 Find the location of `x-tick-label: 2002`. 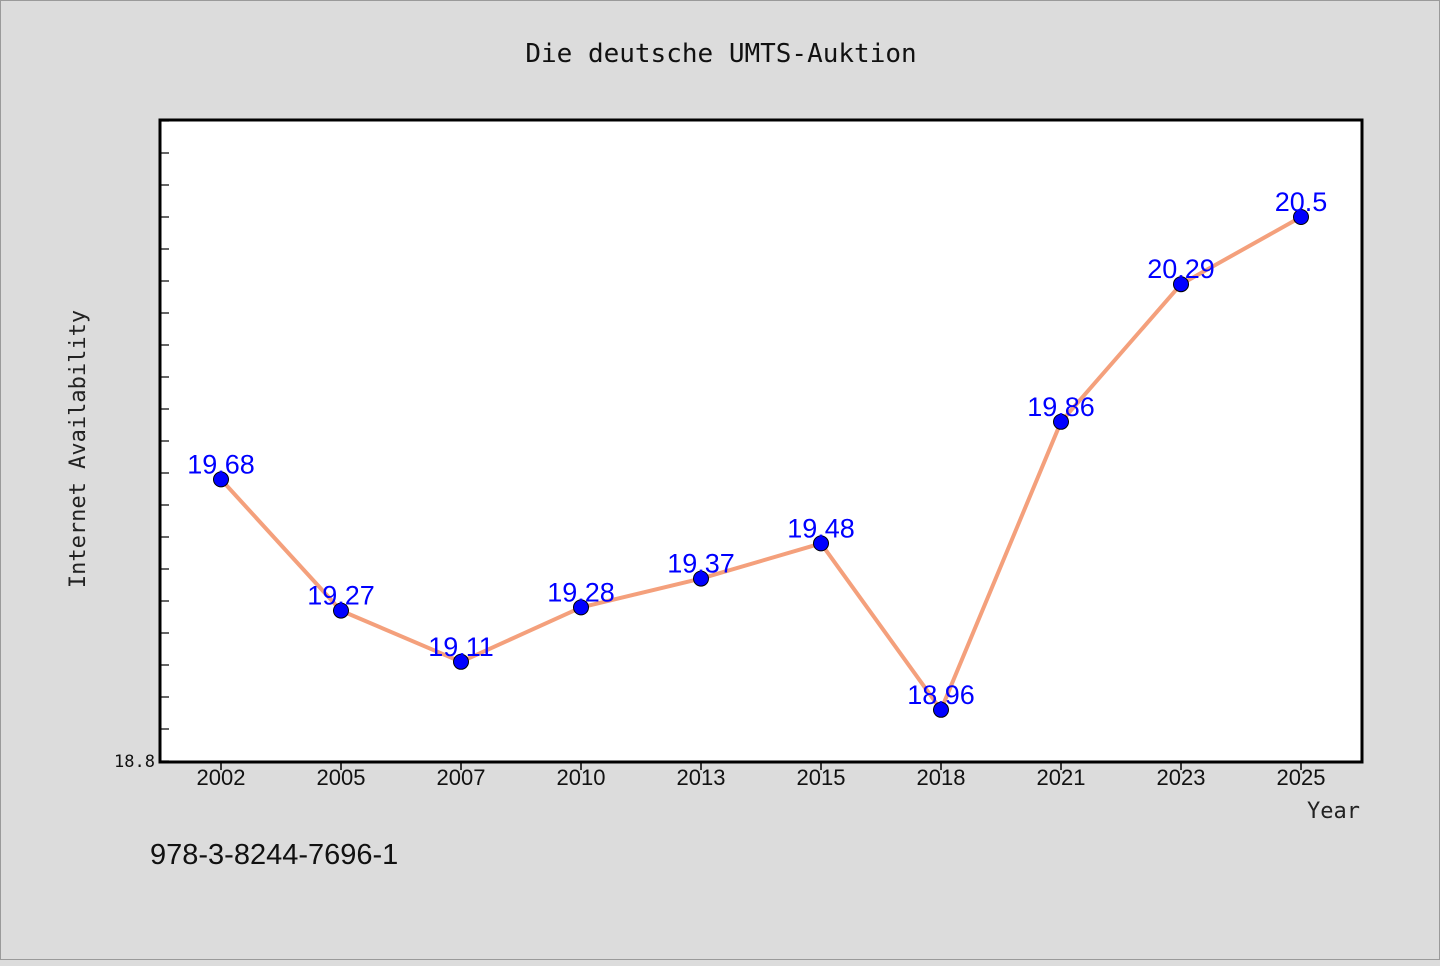

x-tick-label: 2002 is located at coordinates (221, 777).